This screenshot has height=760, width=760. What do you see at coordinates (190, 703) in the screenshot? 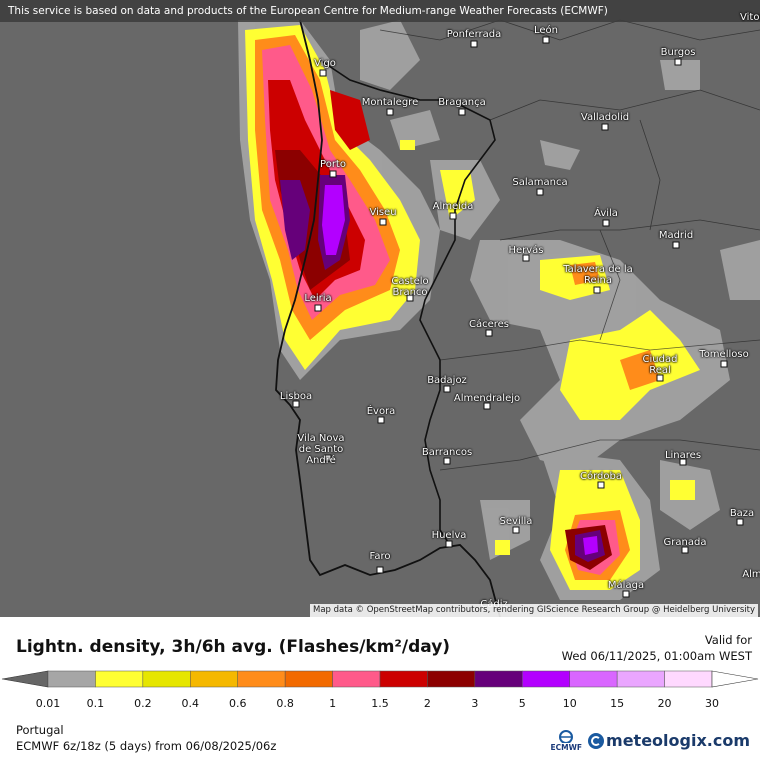
I see `scale-tick-label: 0.4` at bounding box center [190, 703].